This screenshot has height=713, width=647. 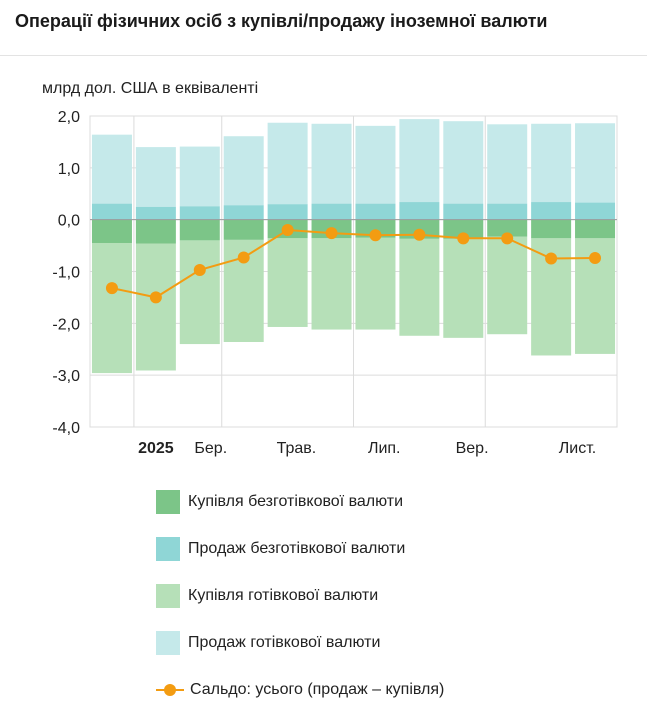 What do you see at coordinates (297, 448) in the screenshot?
I see `x-tick-label: Трав.` at bounding box center [297, 448].